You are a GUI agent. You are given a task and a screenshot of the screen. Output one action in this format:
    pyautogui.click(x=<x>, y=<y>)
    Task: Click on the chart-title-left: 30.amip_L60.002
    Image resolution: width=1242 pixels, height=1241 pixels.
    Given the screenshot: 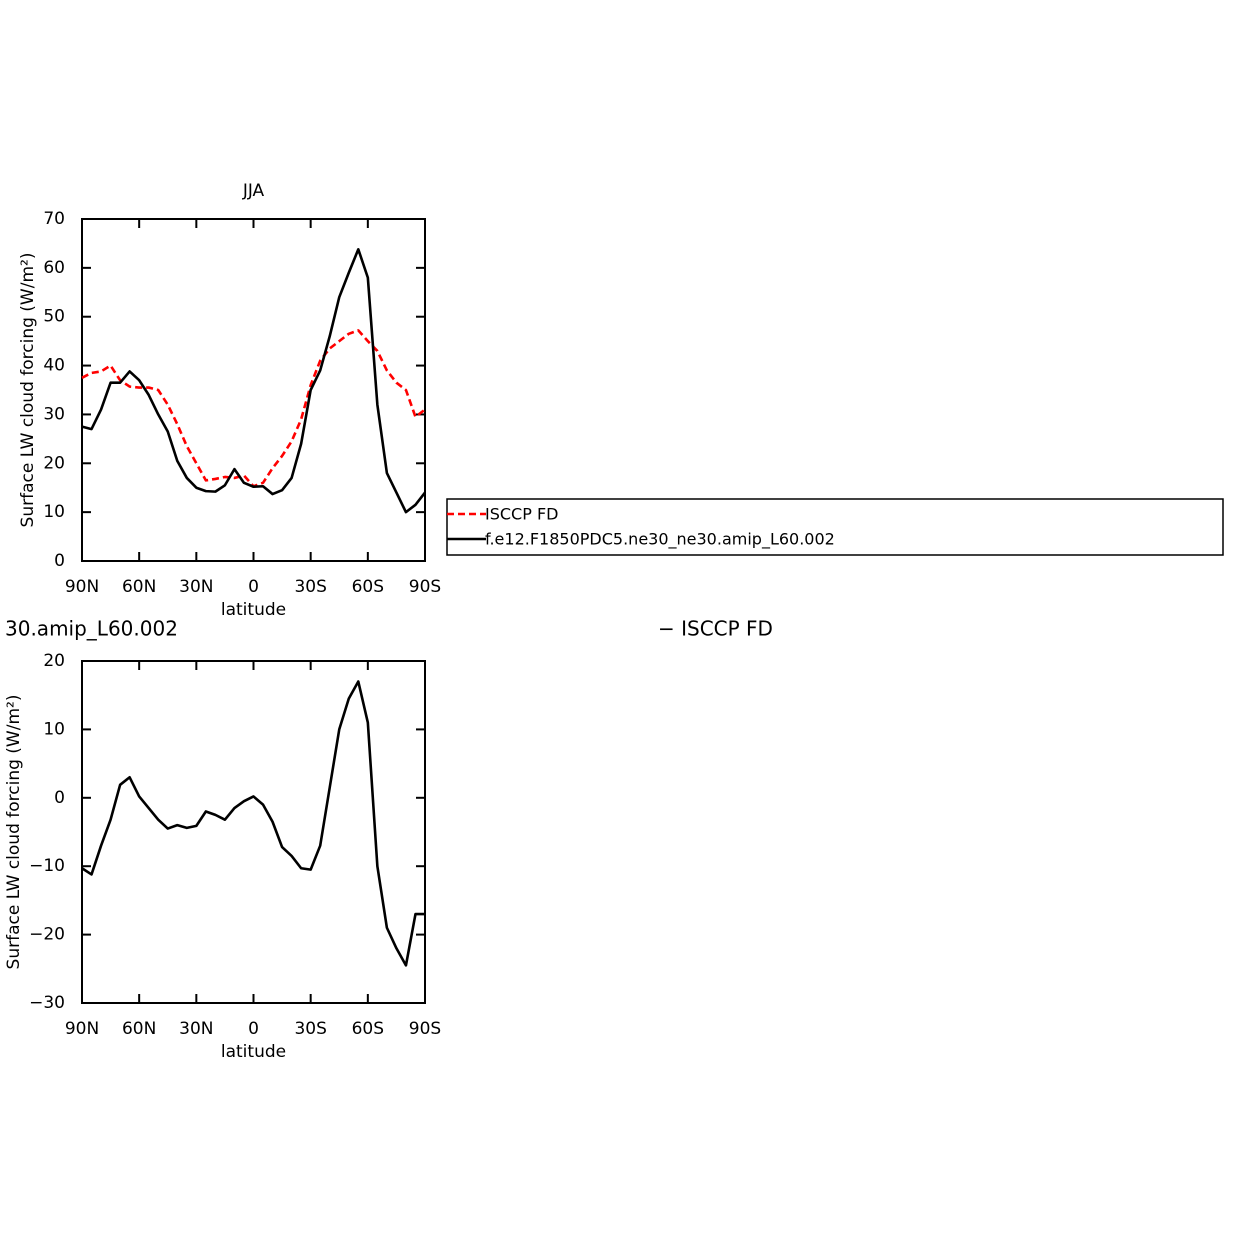 What is the action you would take?
    pyautogui.click(x=91, y=629)
    